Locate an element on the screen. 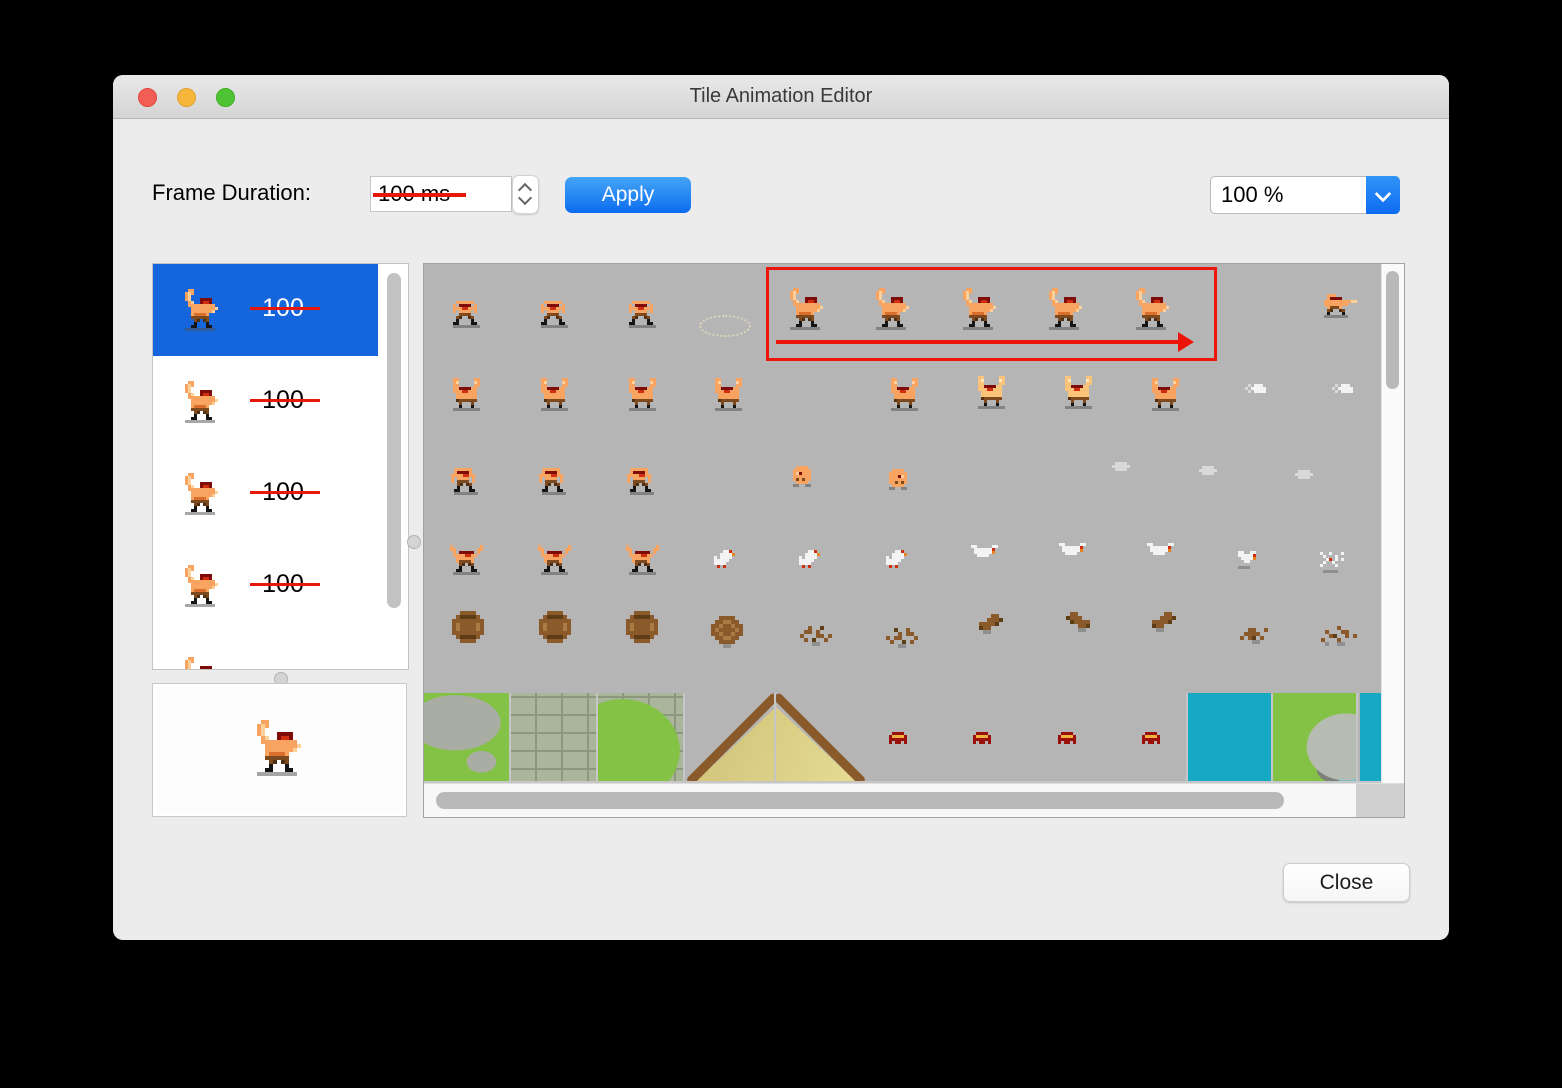 Image resolution: width=1562 pixels, height=1088 pixels. frame-list-scrollbar is located at coordinates (394, 466).